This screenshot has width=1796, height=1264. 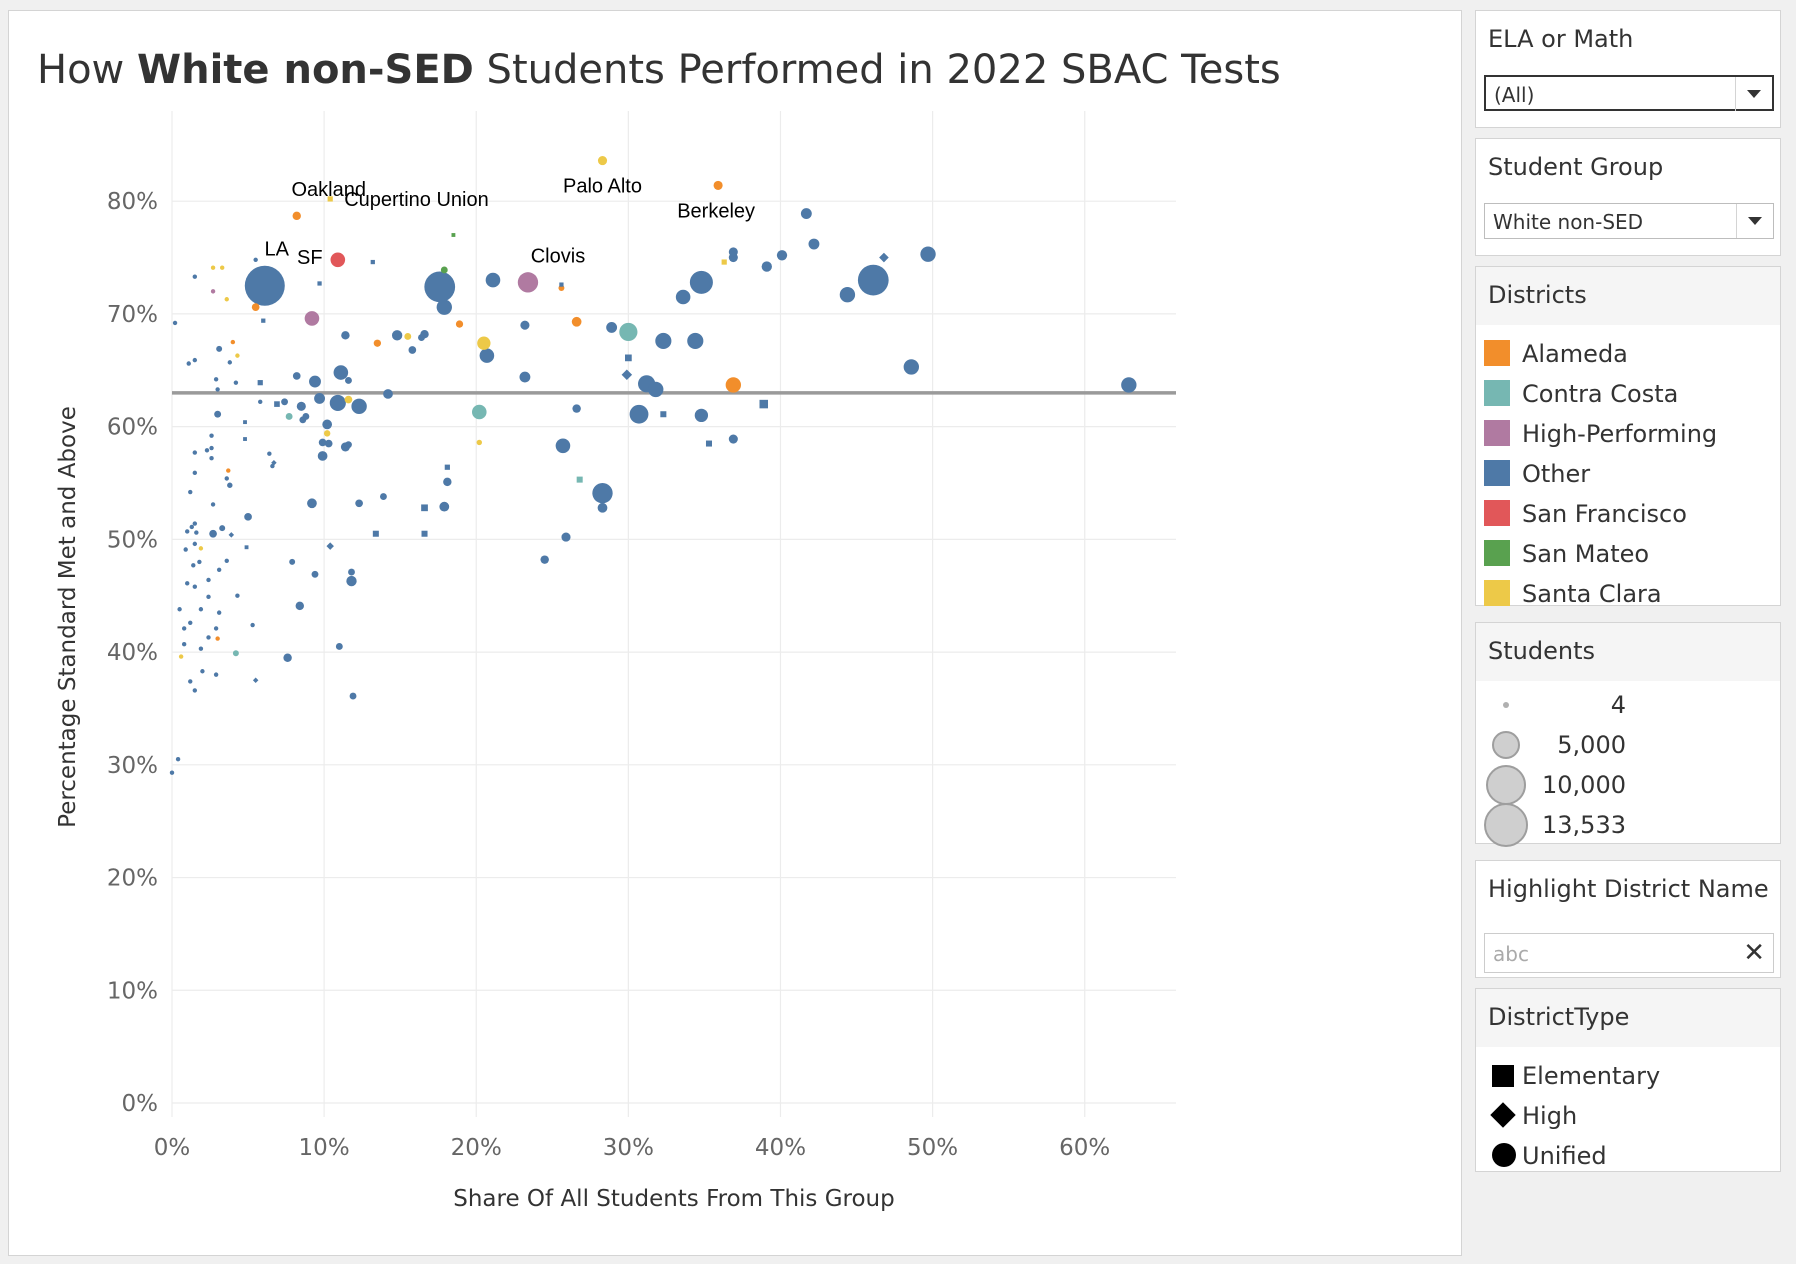 What do you see at coordinates (1629, 473) in the screenshot?
I see `legend-item-other: Other` at bounding box center [1629, 473].